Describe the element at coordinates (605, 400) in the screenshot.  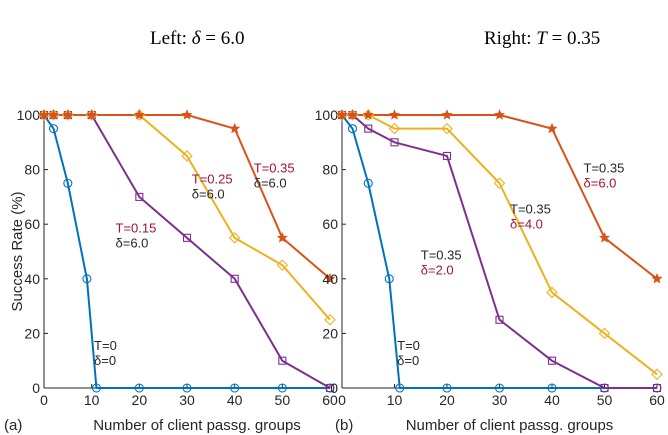
I see `x-tick-label: 50` at that location.